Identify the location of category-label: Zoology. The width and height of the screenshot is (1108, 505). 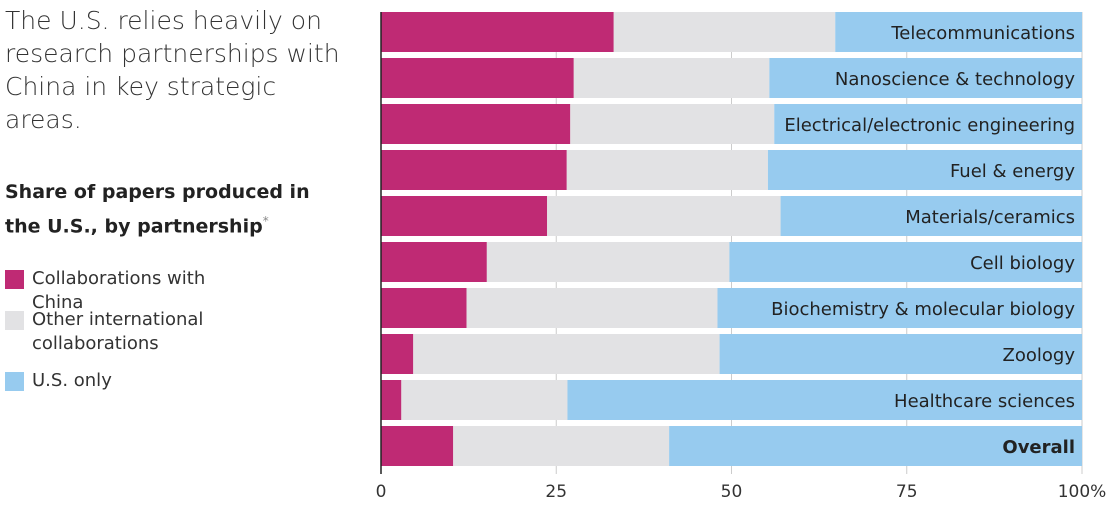
(1039, 355).